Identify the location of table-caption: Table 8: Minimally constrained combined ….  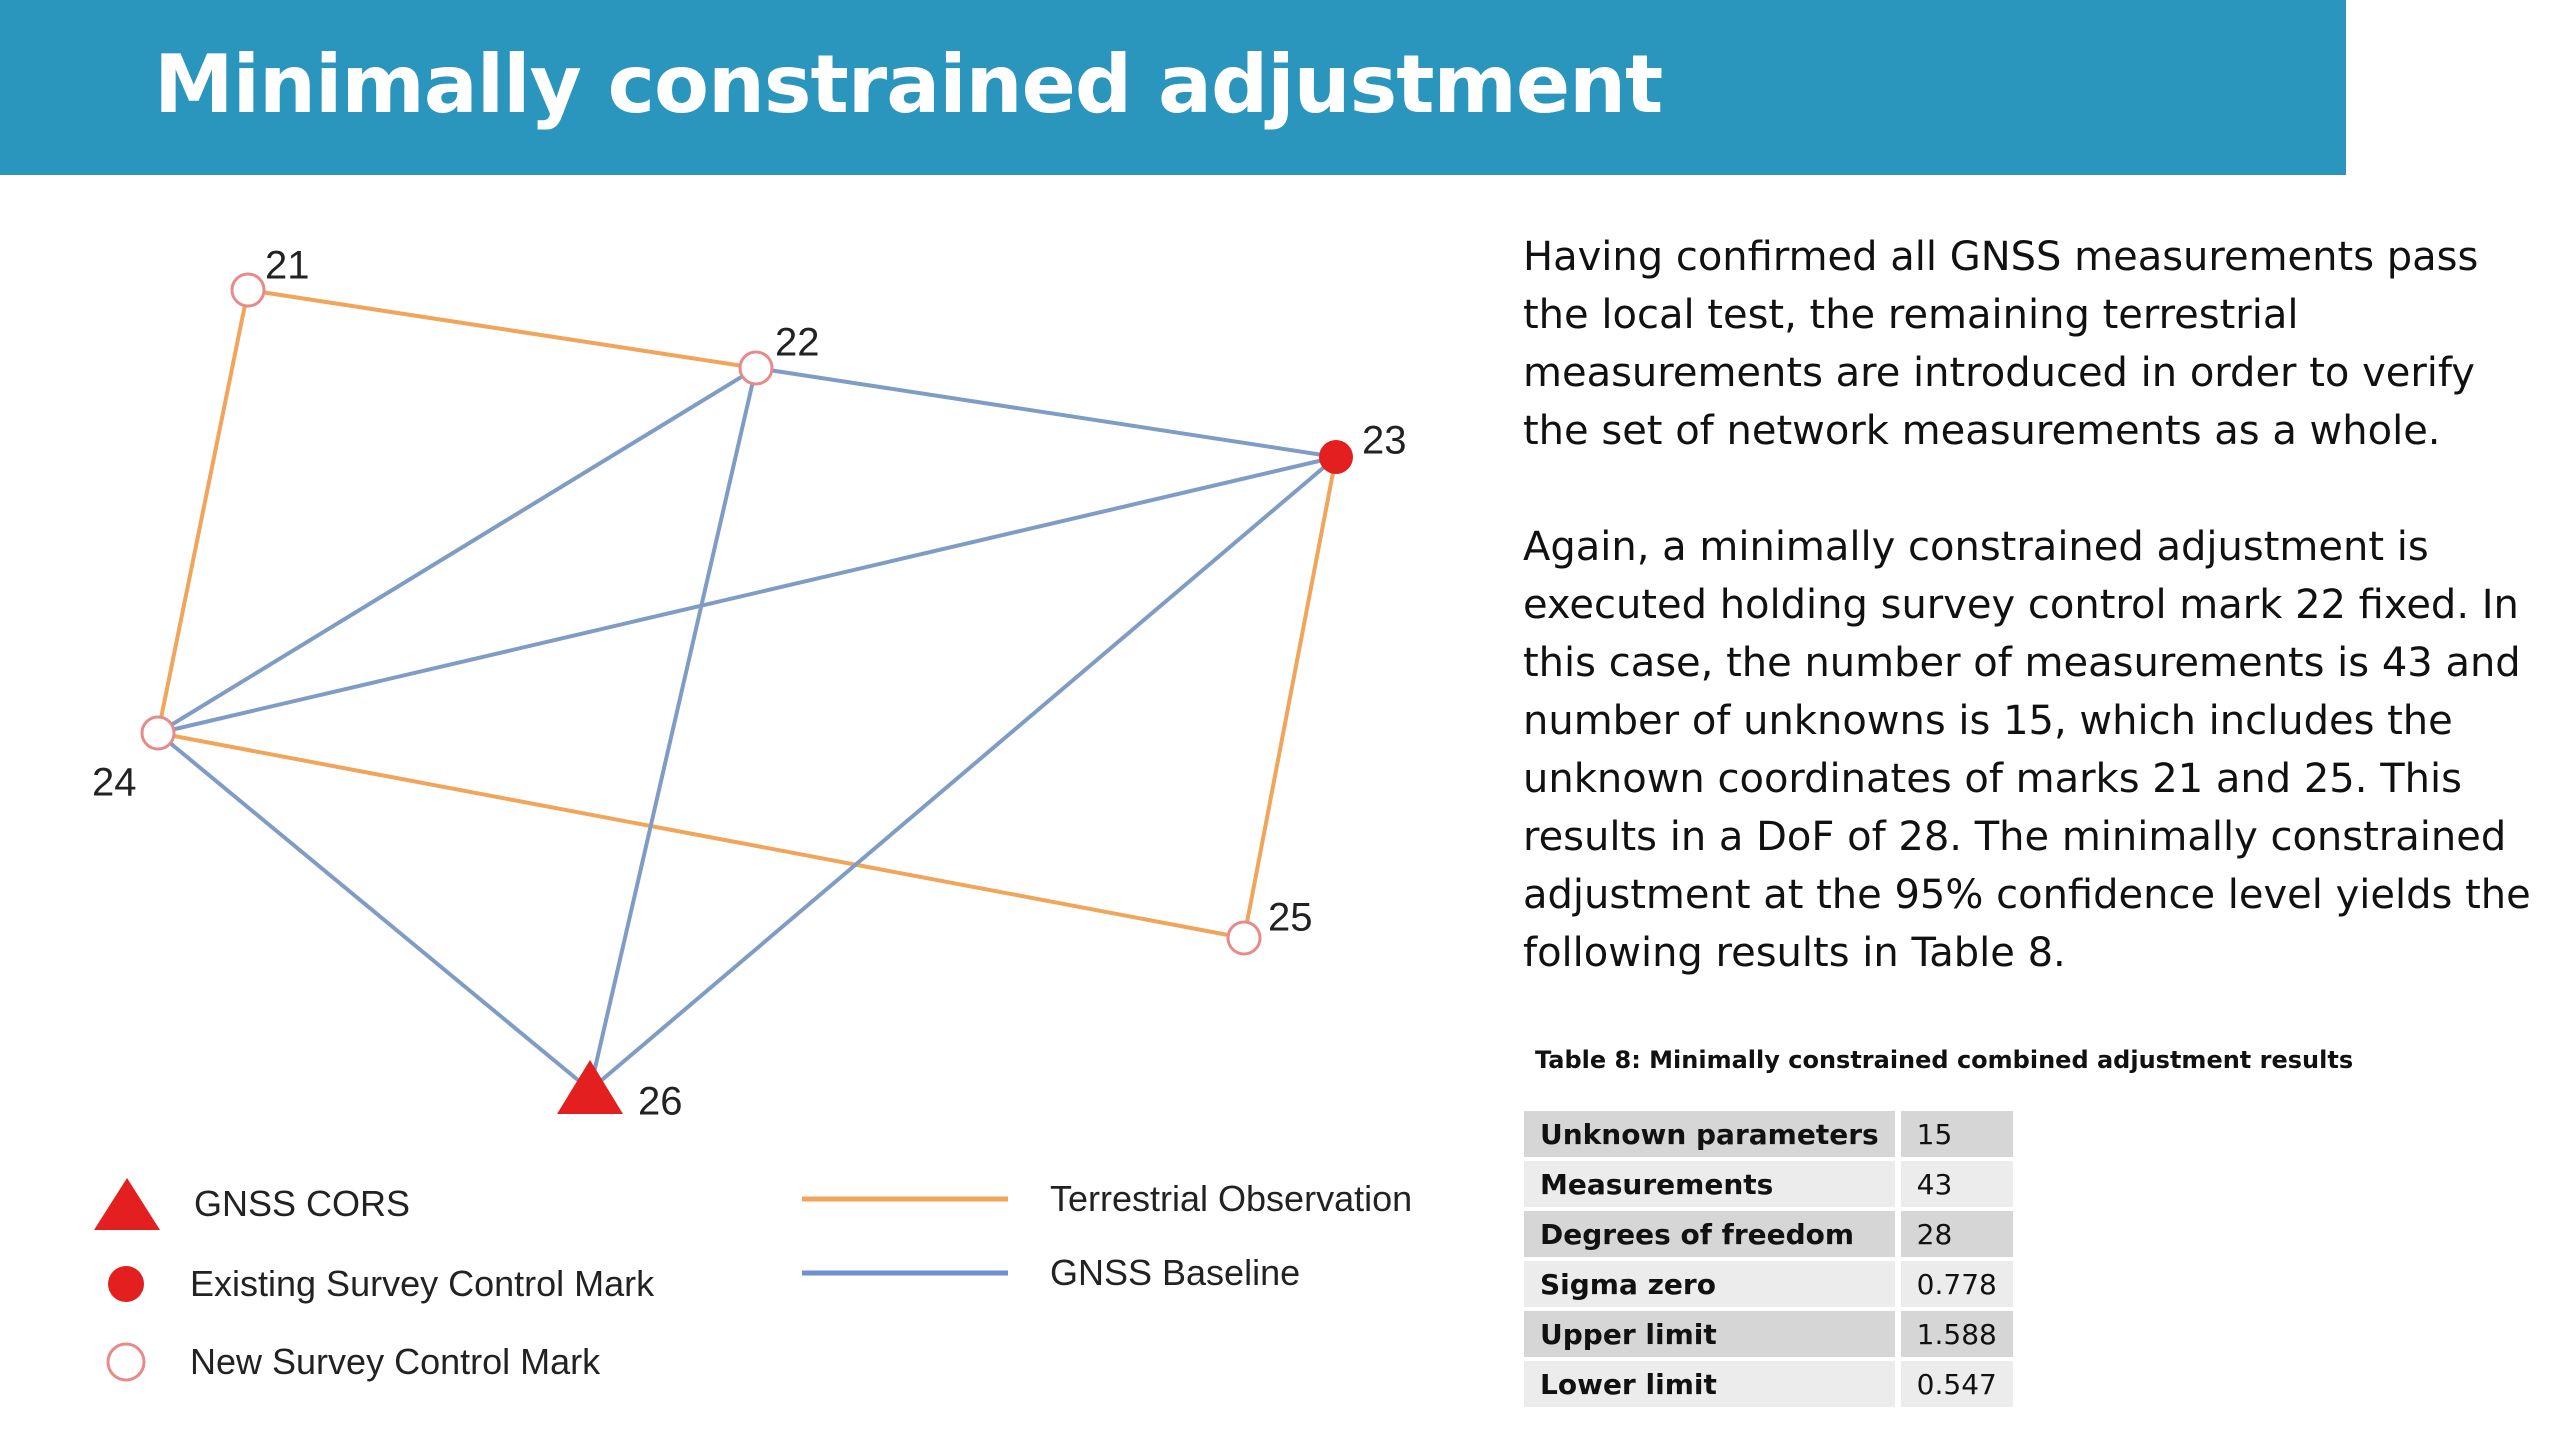
(1944, 1060).